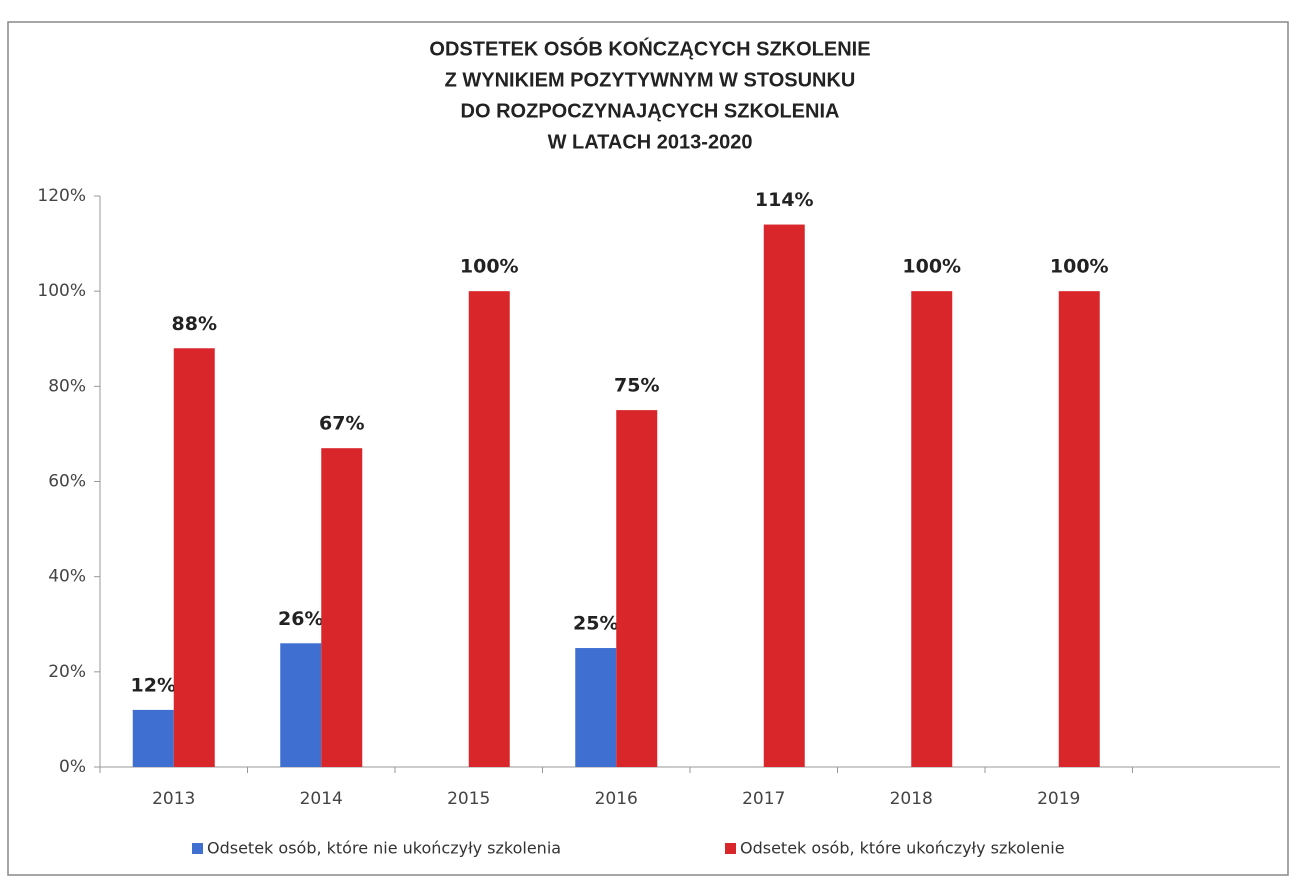 The width and height of the screenshot is (1296, 881). I want to click on chart-title: Z WYNIKIEM POZYTYWNYM W STOSUNKU, so click(650, 80).